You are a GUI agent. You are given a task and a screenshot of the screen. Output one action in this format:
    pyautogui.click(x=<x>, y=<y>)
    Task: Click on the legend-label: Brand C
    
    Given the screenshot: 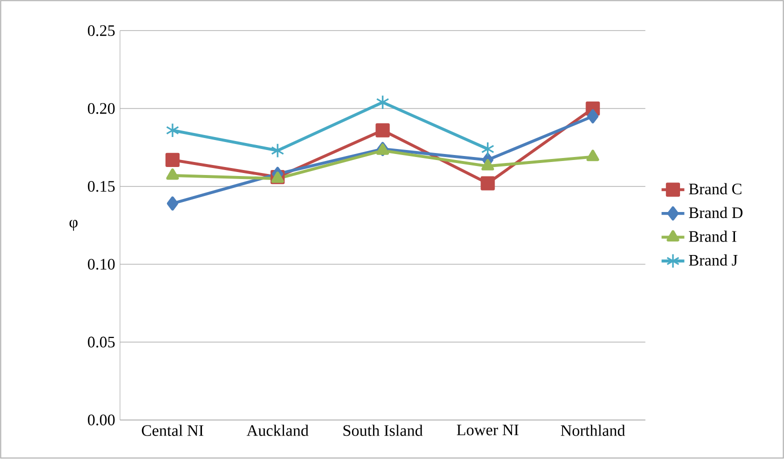 What is the action you would take?
    pyautogui.click(x=715, y=189)
    